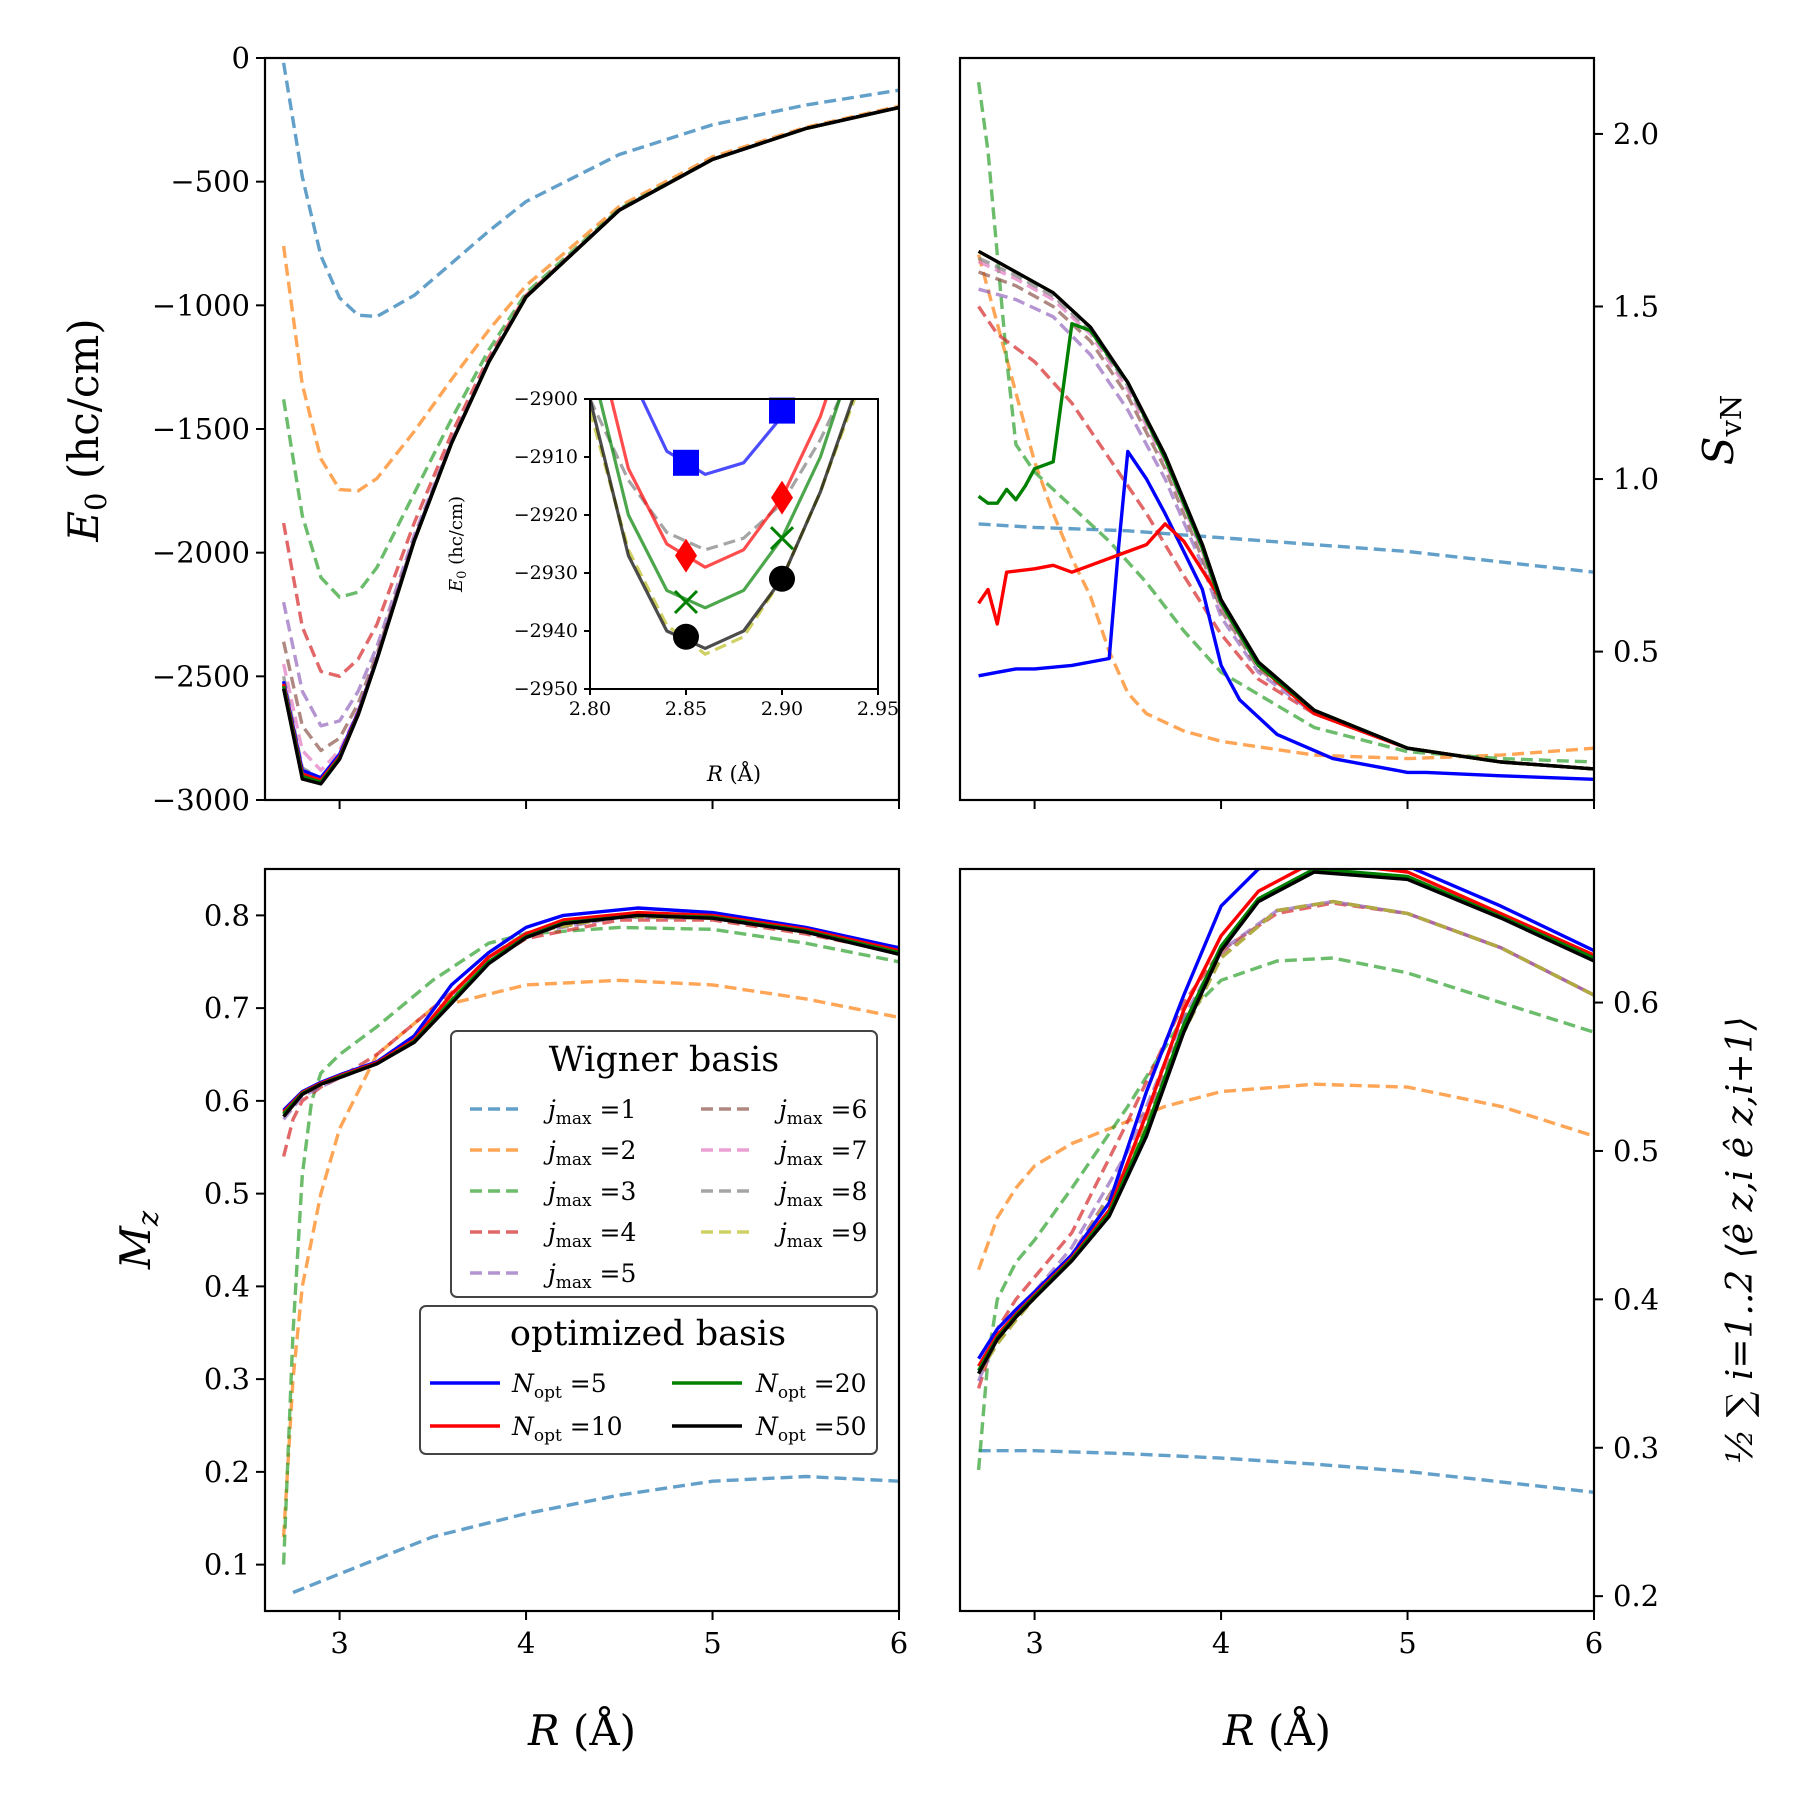 The width and height of the screenshot is (1800, 1800). I want to click on y-axis-label: E0 (hc/cm), so click(86, 430).